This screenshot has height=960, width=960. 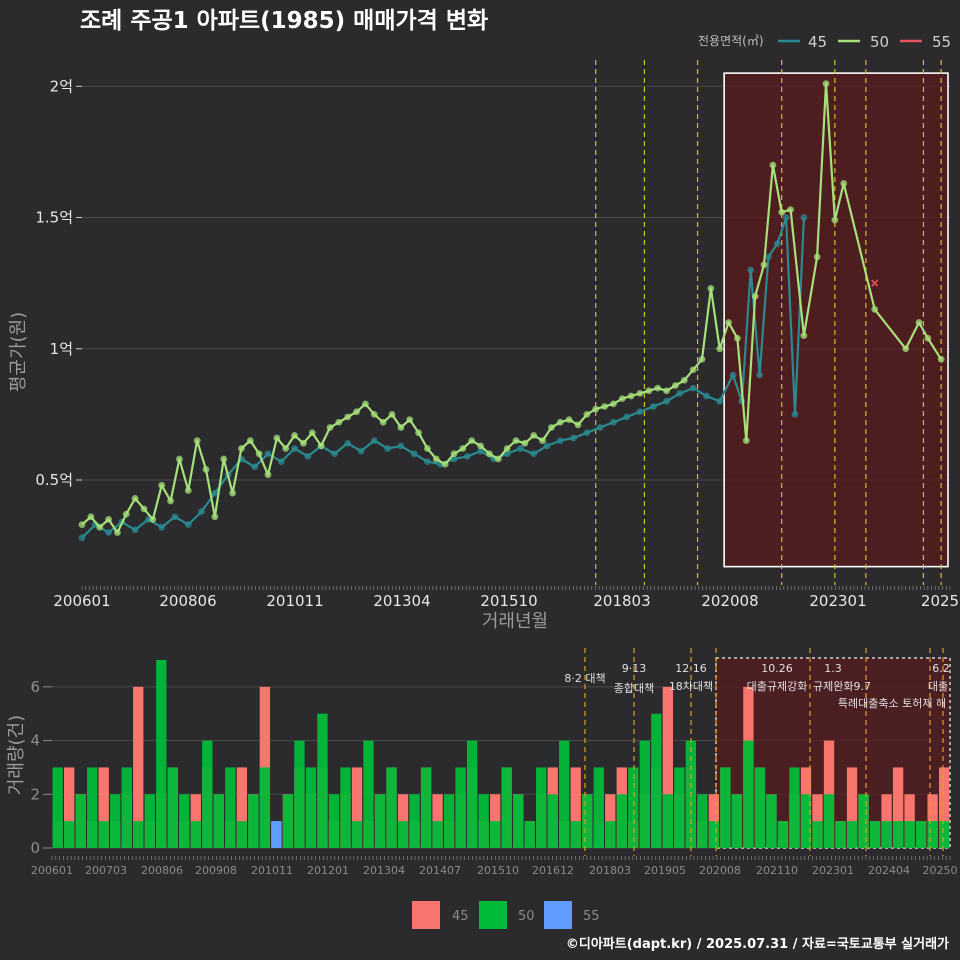 What do you see at coordinates (833, 668) in the screenshot?
I see `policy-label-1-3-date: 1.3` at bounding box center [833, 668].